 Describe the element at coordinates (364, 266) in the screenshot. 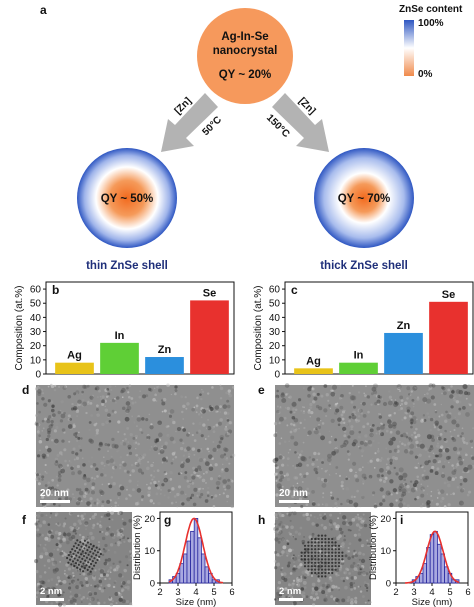

I see `thick-shell-caption: thick ZnSe shell` at that location.